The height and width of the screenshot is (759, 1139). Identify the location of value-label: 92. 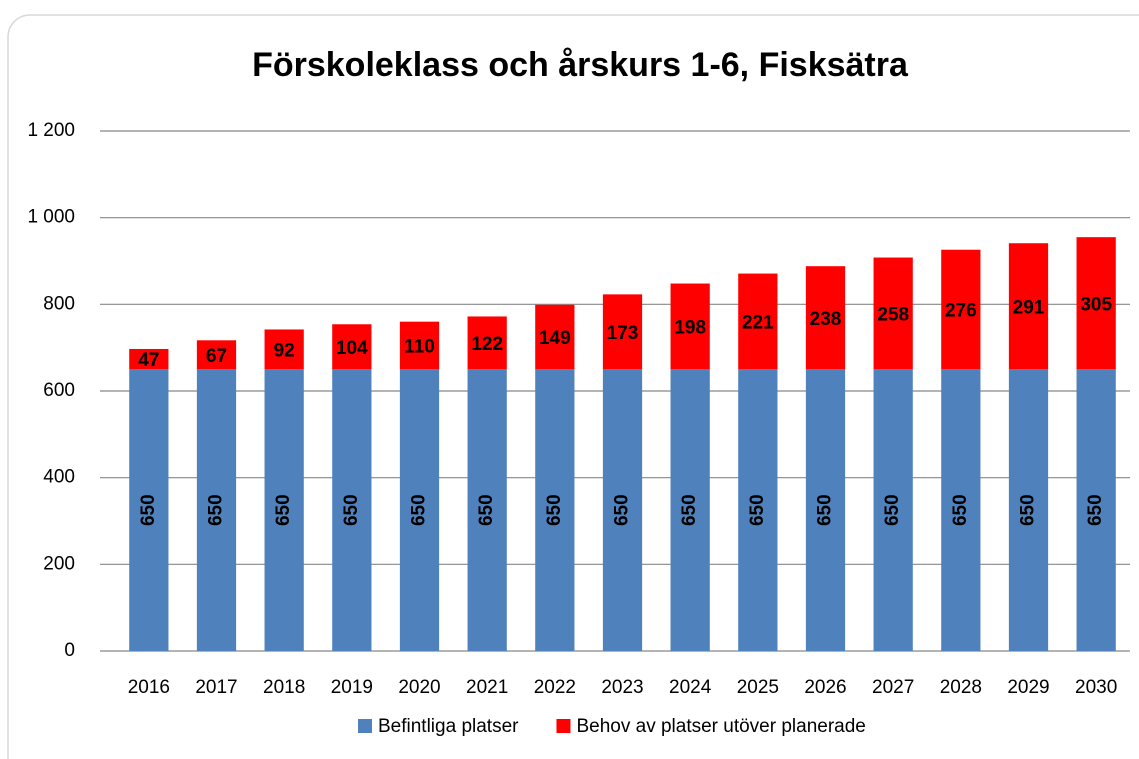
(284, 350).